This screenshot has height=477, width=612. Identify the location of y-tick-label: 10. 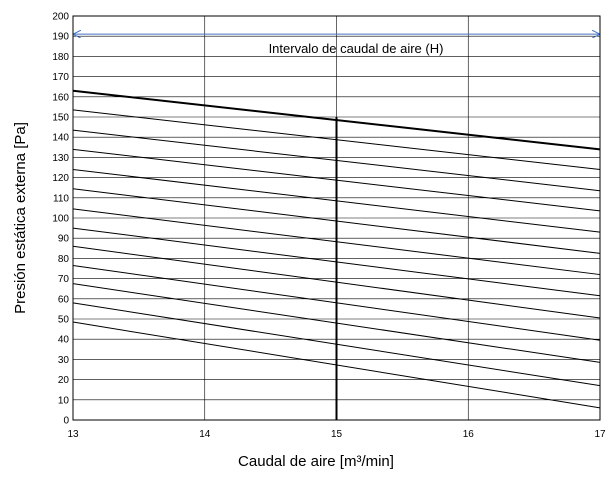
(64, 400).